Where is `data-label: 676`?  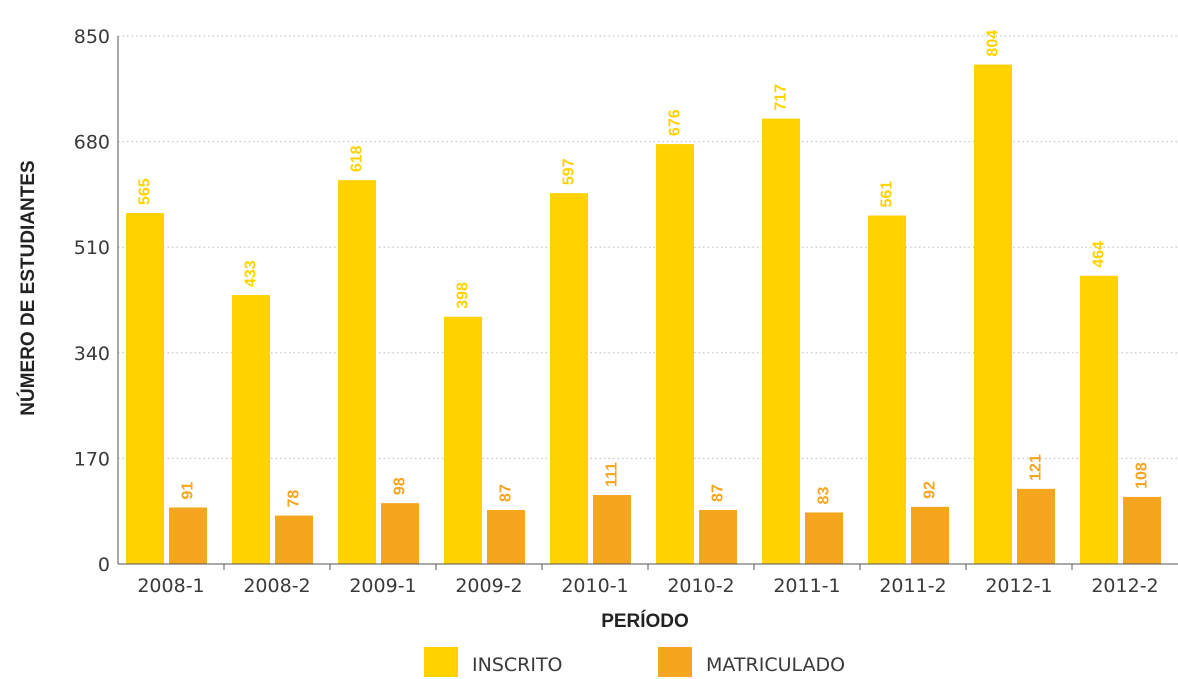
data-label: 676 is located at coordinates (675, 122).